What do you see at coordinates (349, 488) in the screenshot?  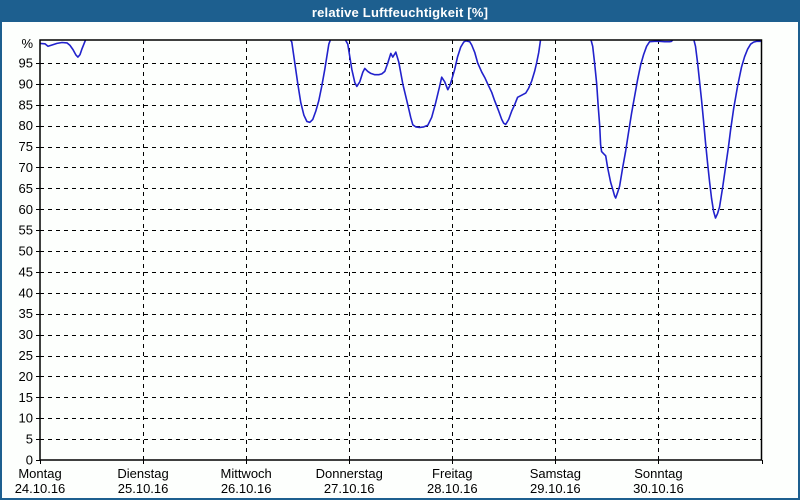 I see `day-date-label: 27.10.16` at bounding box center [349, 488].